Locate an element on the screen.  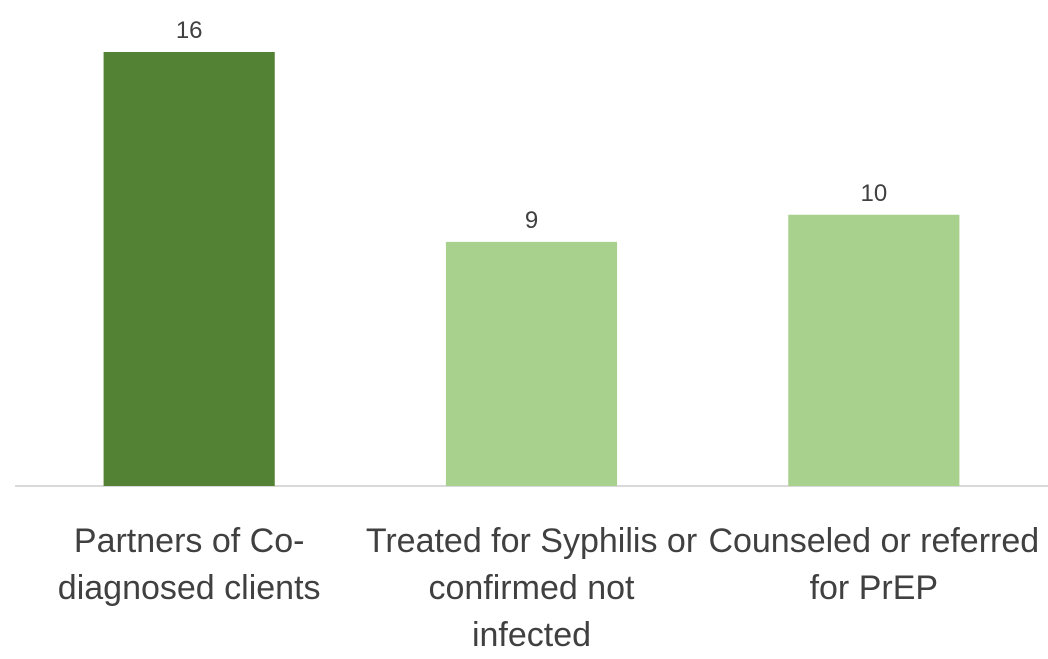
x-tick-label: Counseled or referred for PrEP is located at coordinates (874, 564).